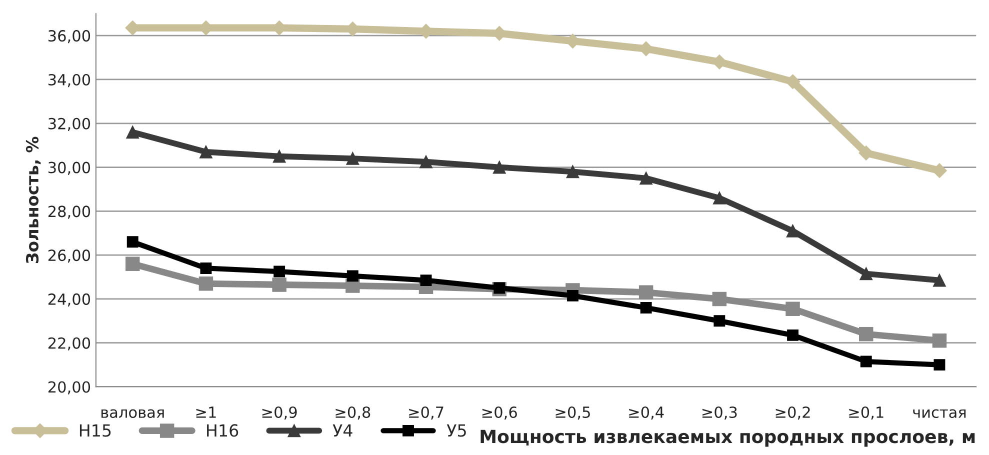  Describe the element at coordinates (132, 413) in the screenshot. I see `x-tick-label: валовая` at that location.